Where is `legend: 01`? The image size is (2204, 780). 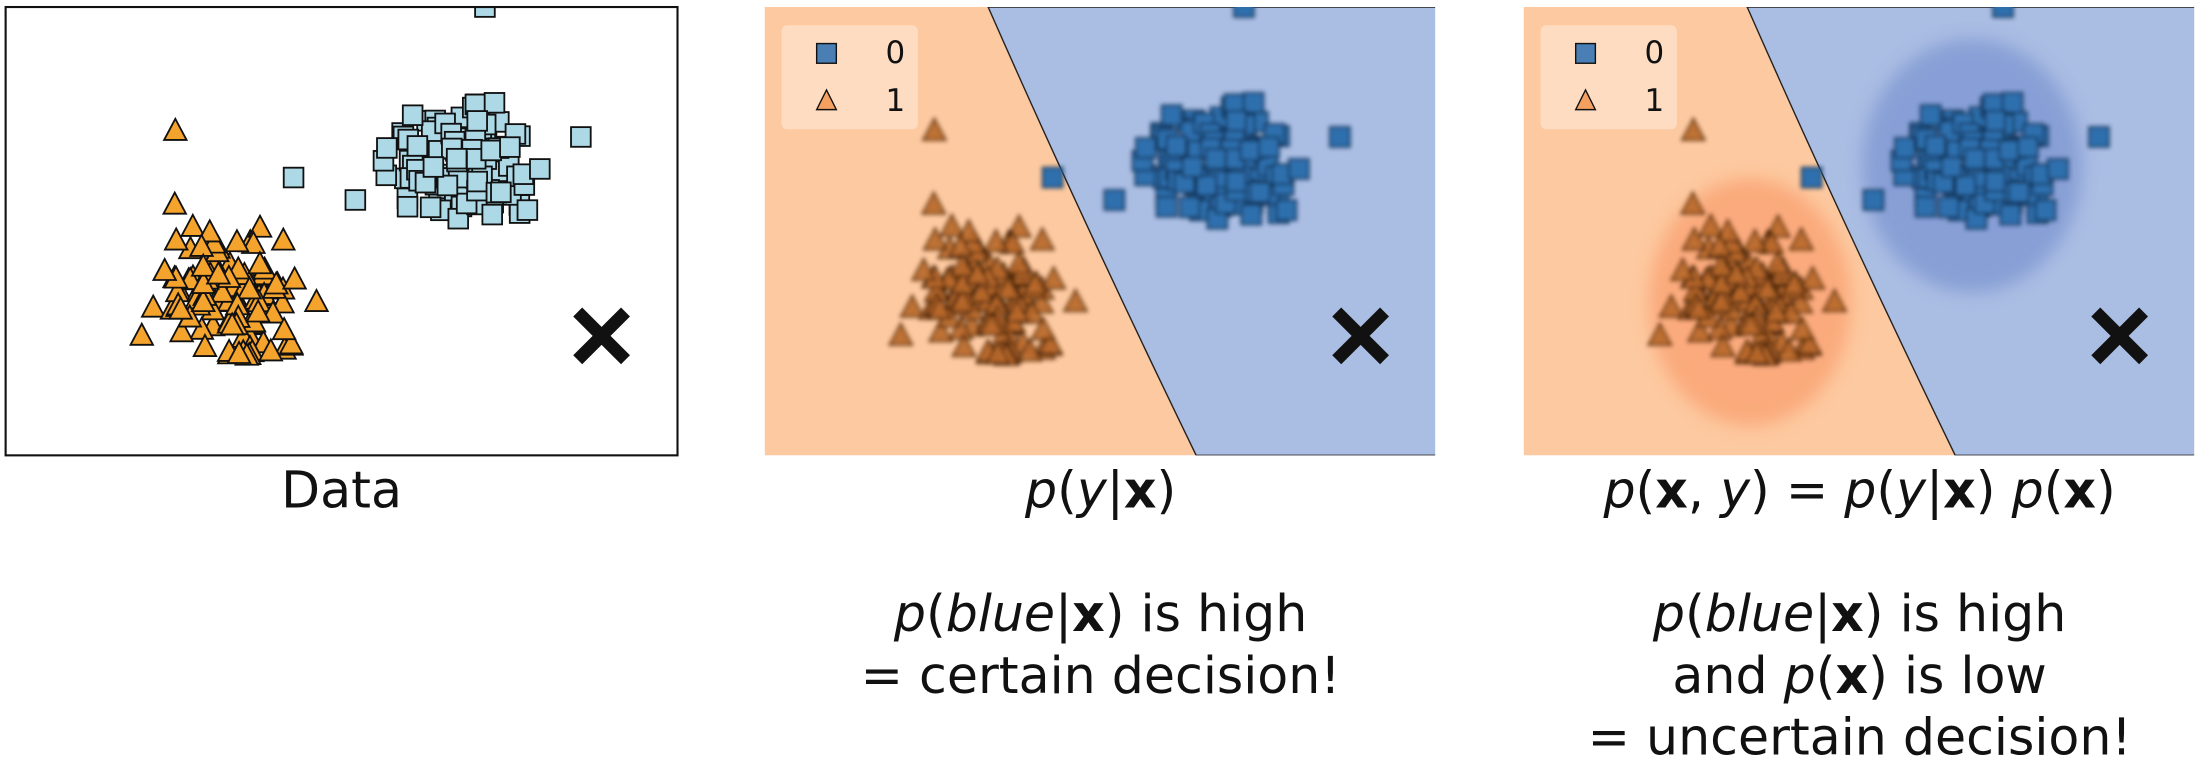
legend: 01 is located at coordinates (1608, 77).